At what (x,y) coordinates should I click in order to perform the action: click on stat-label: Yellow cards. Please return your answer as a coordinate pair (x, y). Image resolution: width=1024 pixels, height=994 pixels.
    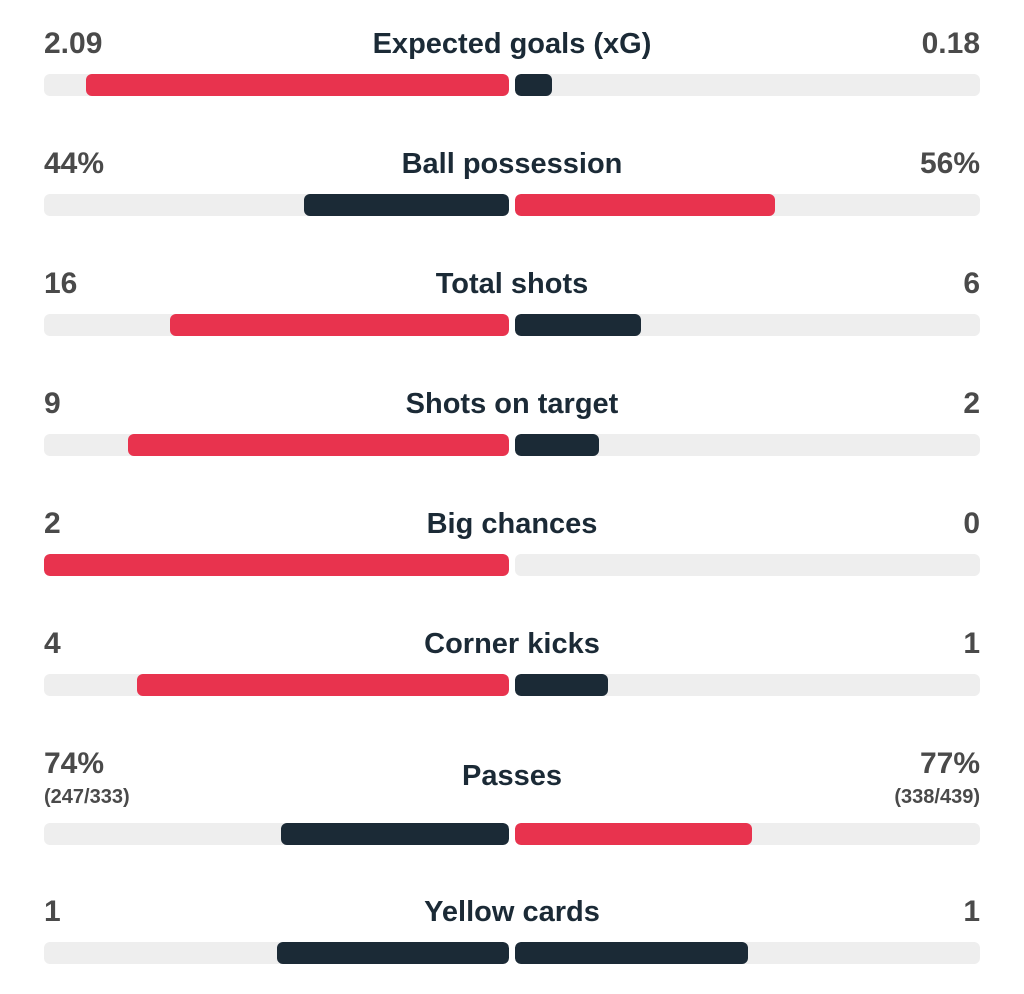
    Looking at the image, I should click on (512, 912).